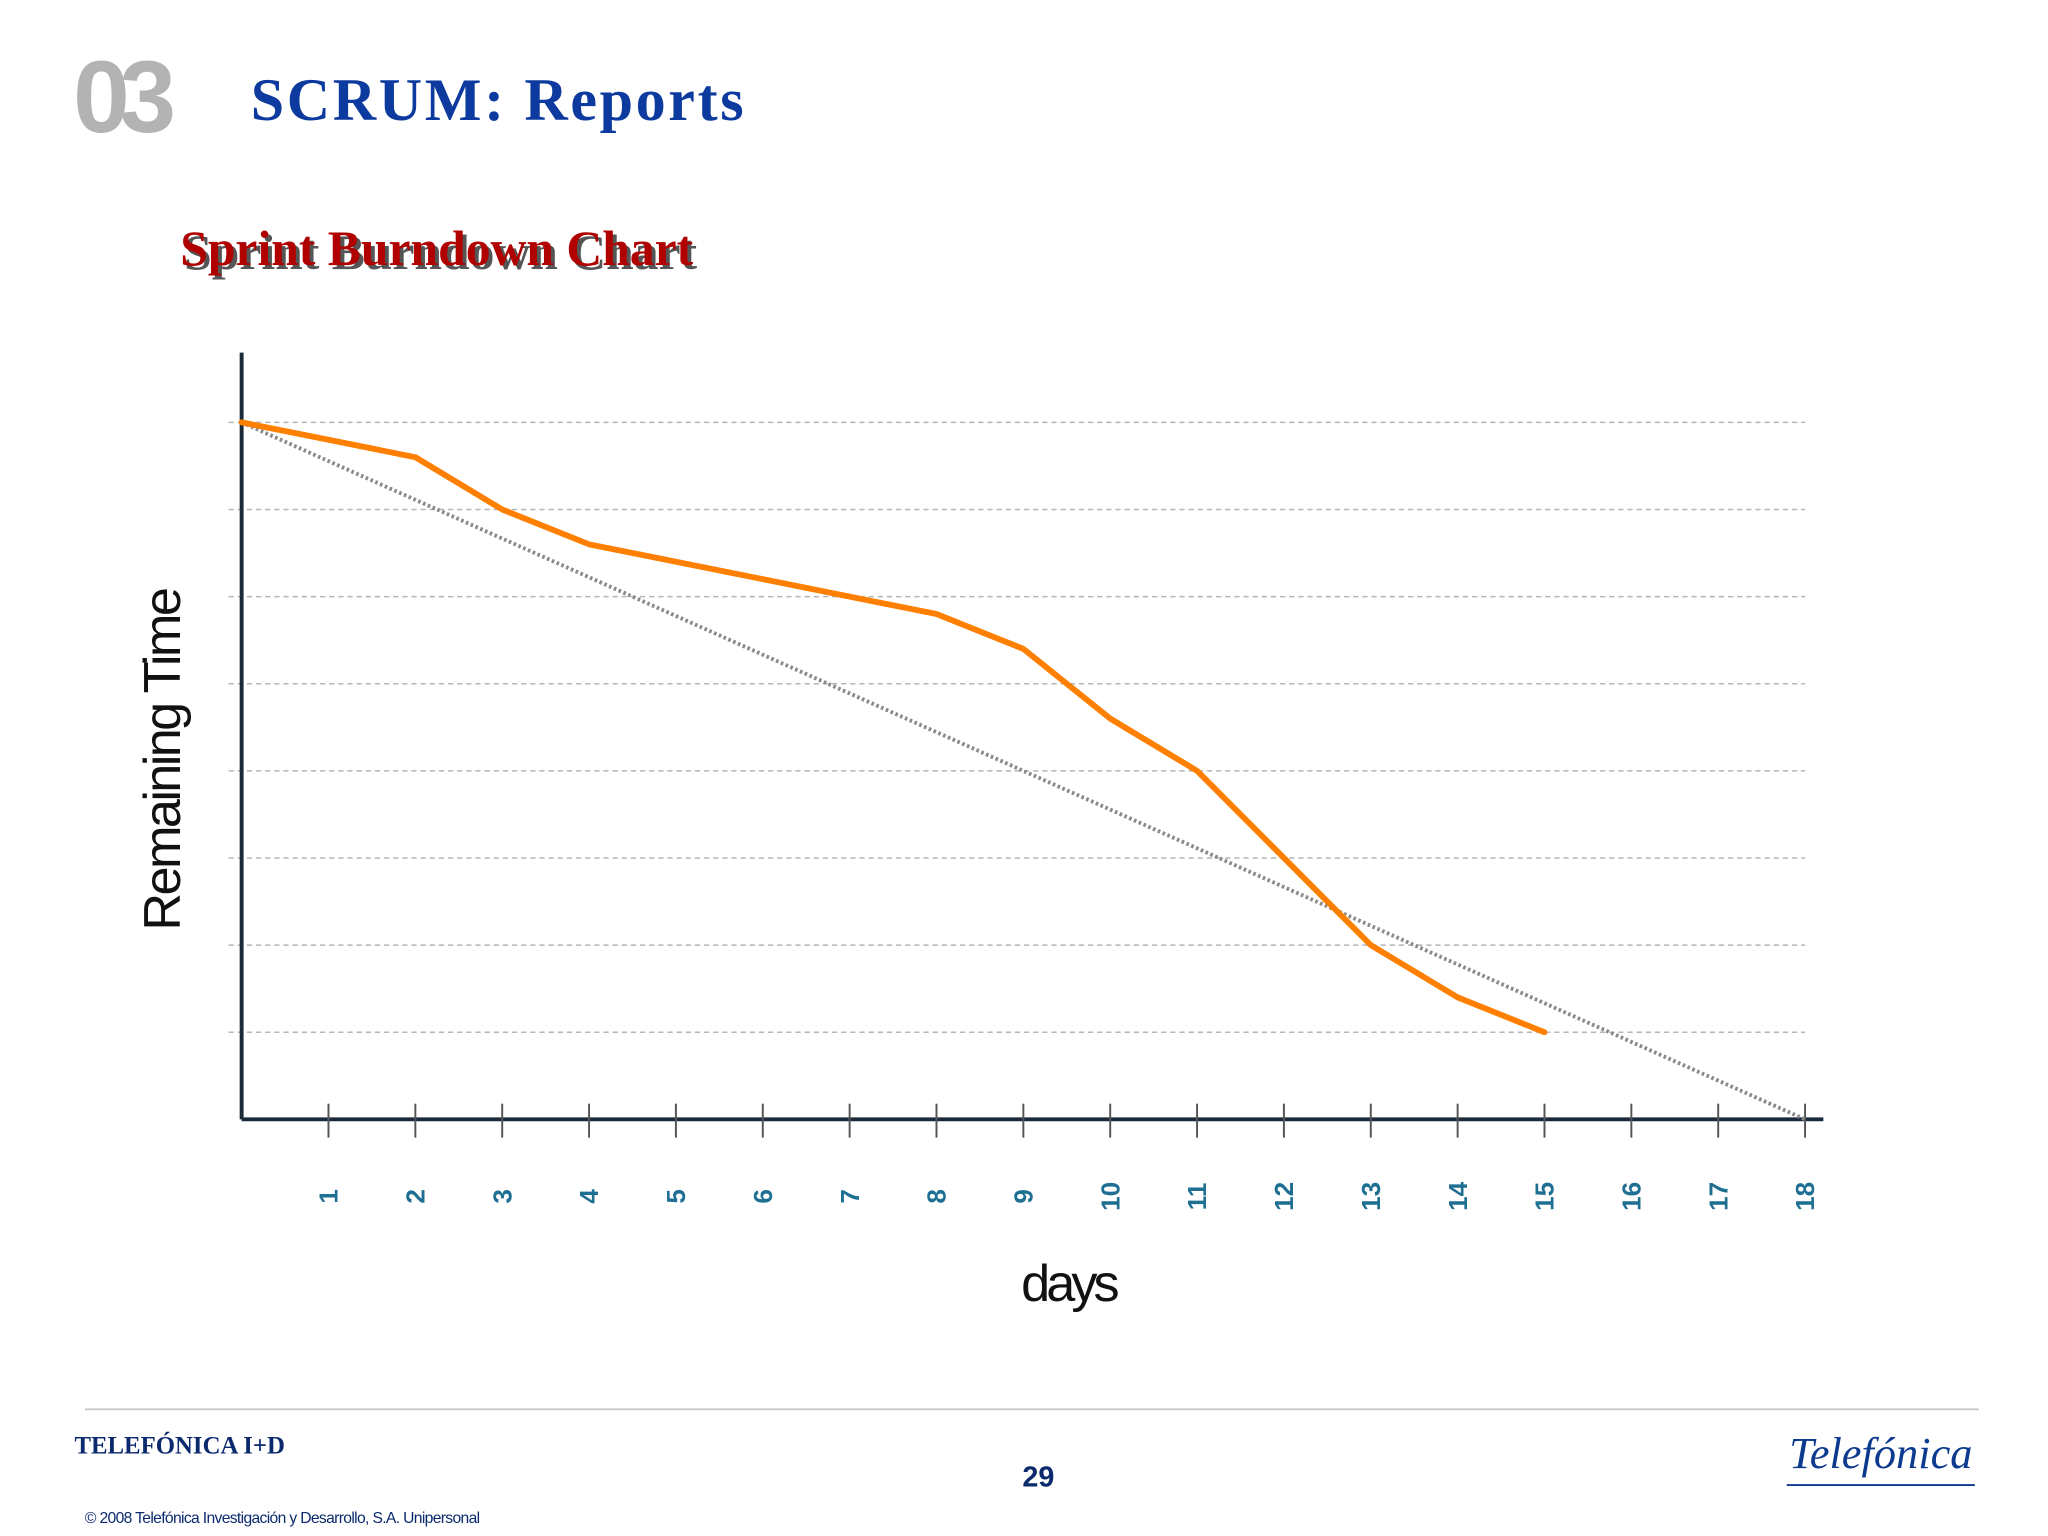 Image resolution: width=2048 pixels, height=1536 pixels. Describe the element at coordinates (179, 1446) in the screenshot. I see `company-name: TELEFÓNICA I+D` at that location.